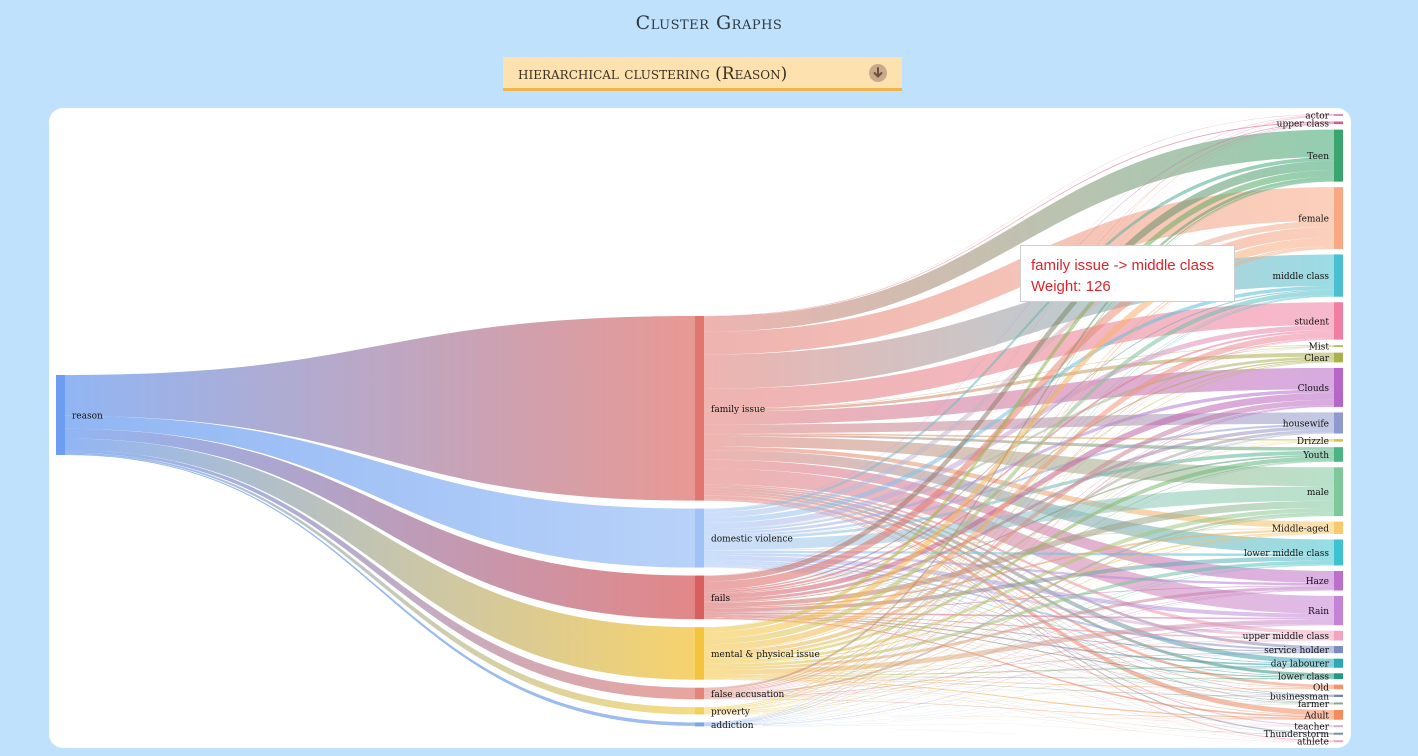  I want to click on node-actor, so click(1338, 115).